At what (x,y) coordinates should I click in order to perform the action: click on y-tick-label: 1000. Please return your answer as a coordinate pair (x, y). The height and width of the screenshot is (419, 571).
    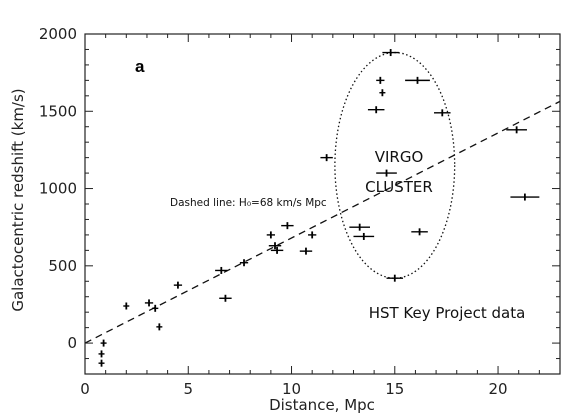
    Looking at the image, I should click on (58, 189).